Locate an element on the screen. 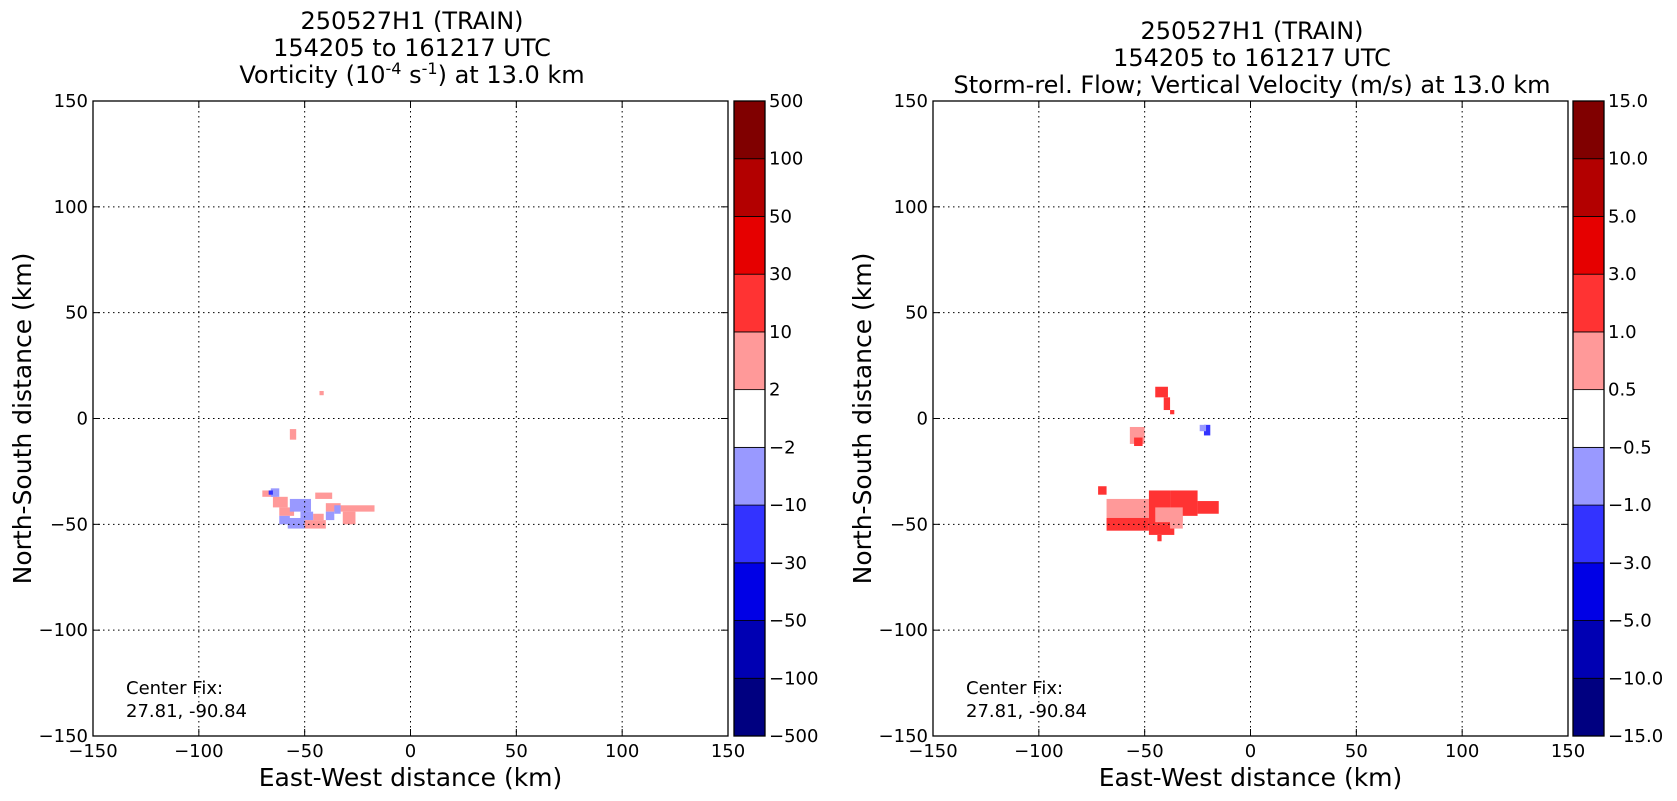 This screenshot has height=801, width=1677. chart-title-field: Vorticity (10-4 s-1) at 13.0 km is located at coordinates (411, 74).